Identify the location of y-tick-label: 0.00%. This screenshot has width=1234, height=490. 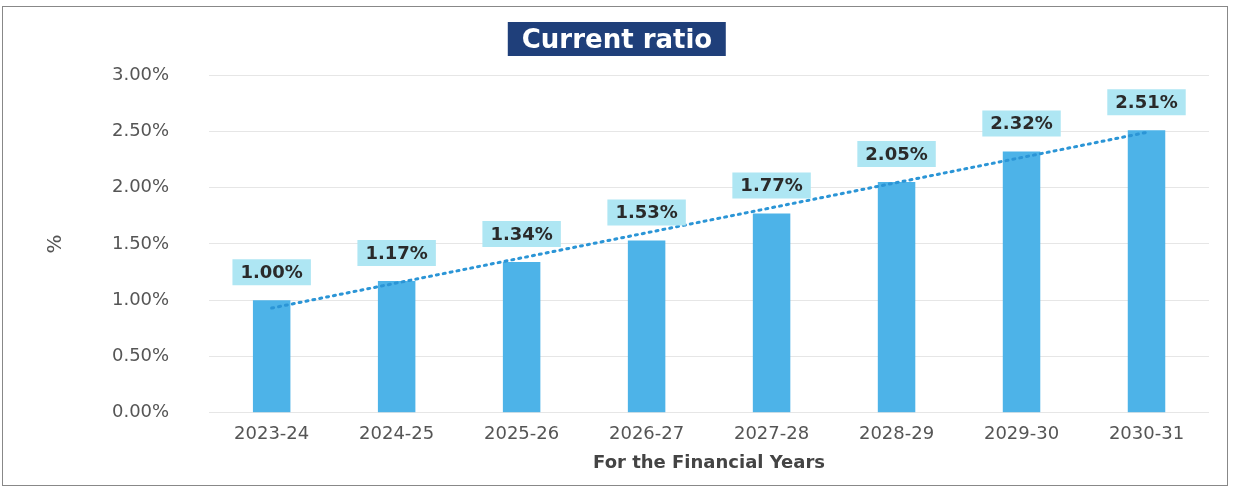
(140, 411).